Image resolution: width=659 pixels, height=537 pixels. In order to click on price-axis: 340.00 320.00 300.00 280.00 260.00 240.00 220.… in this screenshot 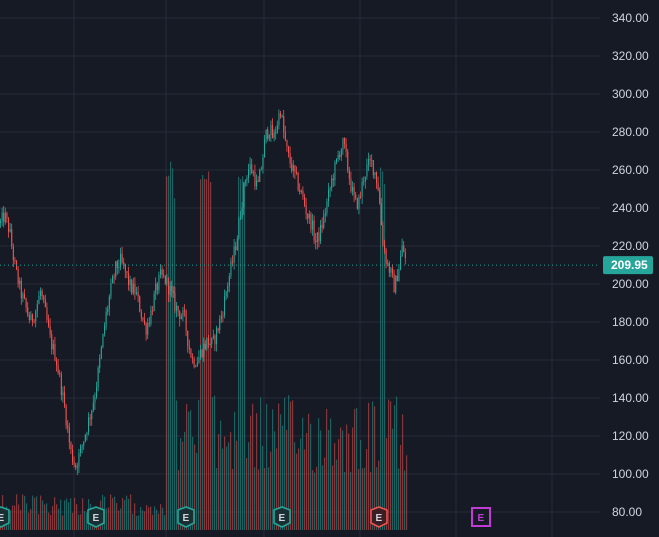, I will do `click(630, 265)`.